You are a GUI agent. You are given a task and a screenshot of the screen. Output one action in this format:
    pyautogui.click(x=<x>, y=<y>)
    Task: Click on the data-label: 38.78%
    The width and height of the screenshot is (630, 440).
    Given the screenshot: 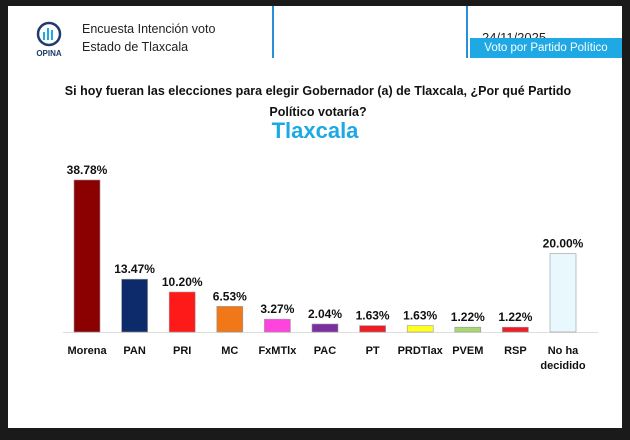 What is the action you would take?
    pyautogui.click(x=87, y=170)
    